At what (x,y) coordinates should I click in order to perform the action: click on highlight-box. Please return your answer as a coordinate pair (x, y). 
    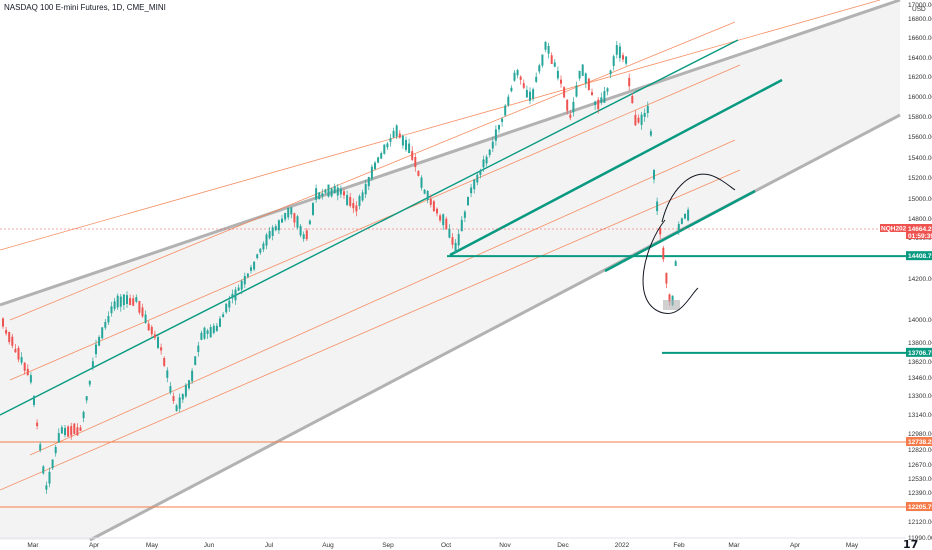
    Looking at the image, I should click on (671, 305).